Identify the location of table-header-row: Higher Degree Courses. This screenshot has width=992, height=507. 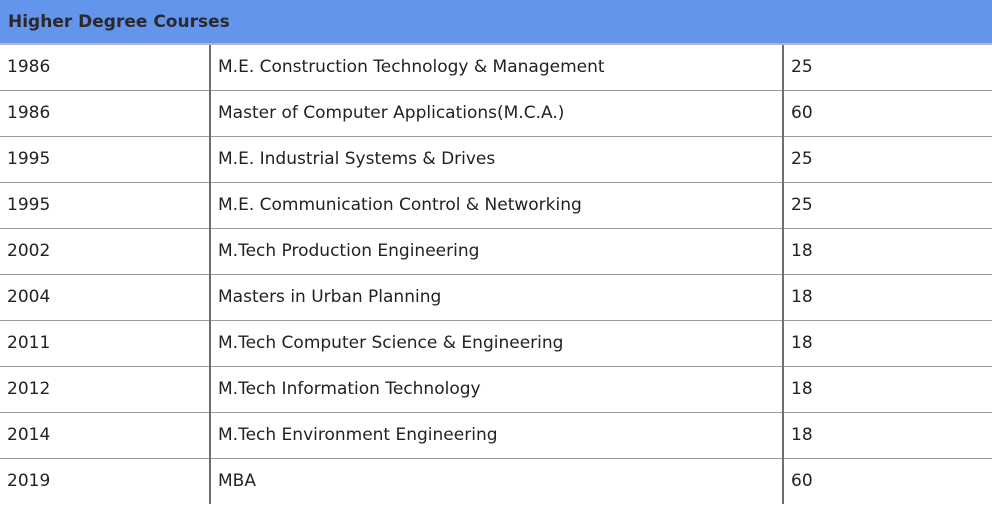
(496, 22).